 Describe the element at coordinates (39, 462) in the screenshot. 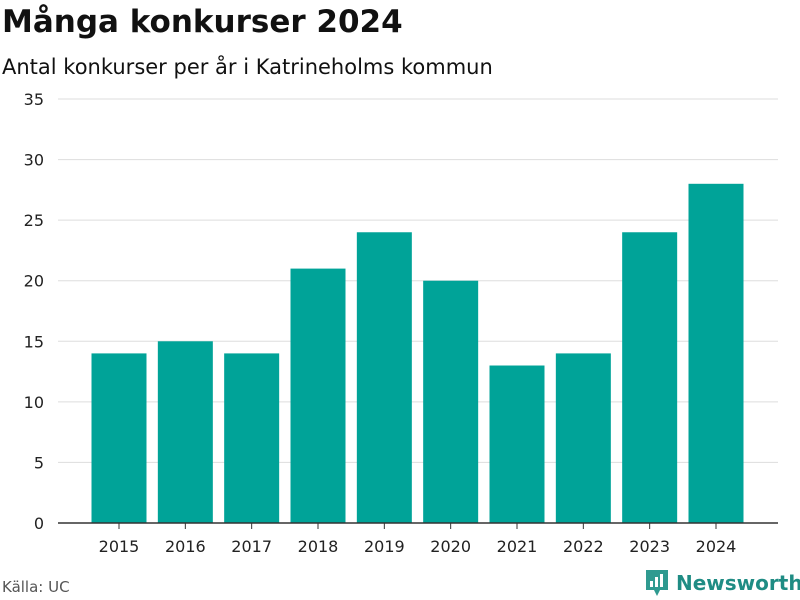

I see `y-tick-label: 5` at that location.